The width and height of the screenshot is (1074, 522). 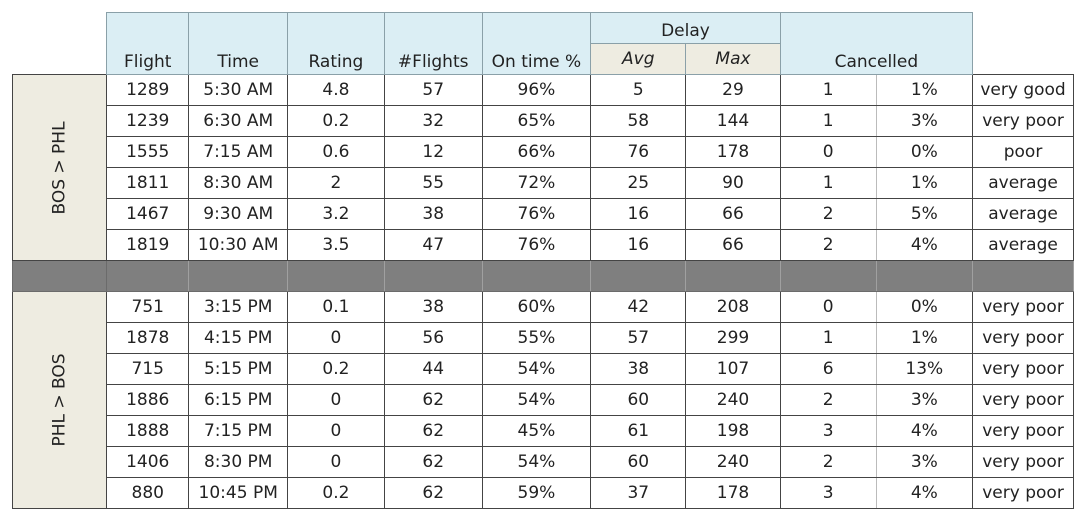 What do you see at coordinates (638, 90) in the screenshot?
I see `cell-delay-avg: 5` at bounding box center [638, 90].